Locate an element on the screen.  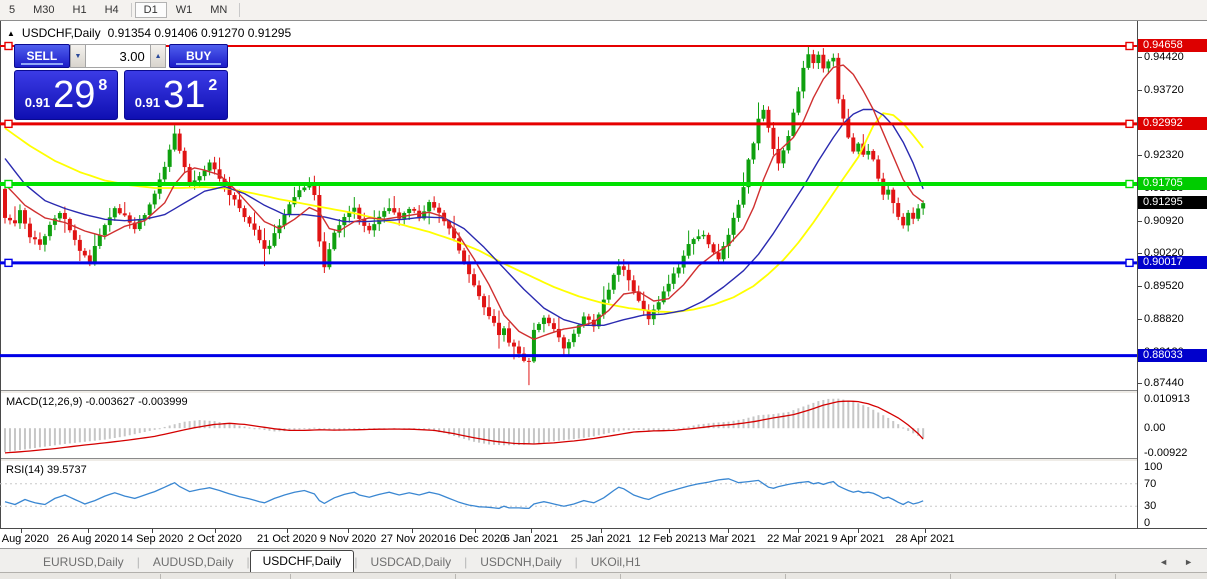
price-level-badge: 0.88033 is located at coordinates (1172, 355).